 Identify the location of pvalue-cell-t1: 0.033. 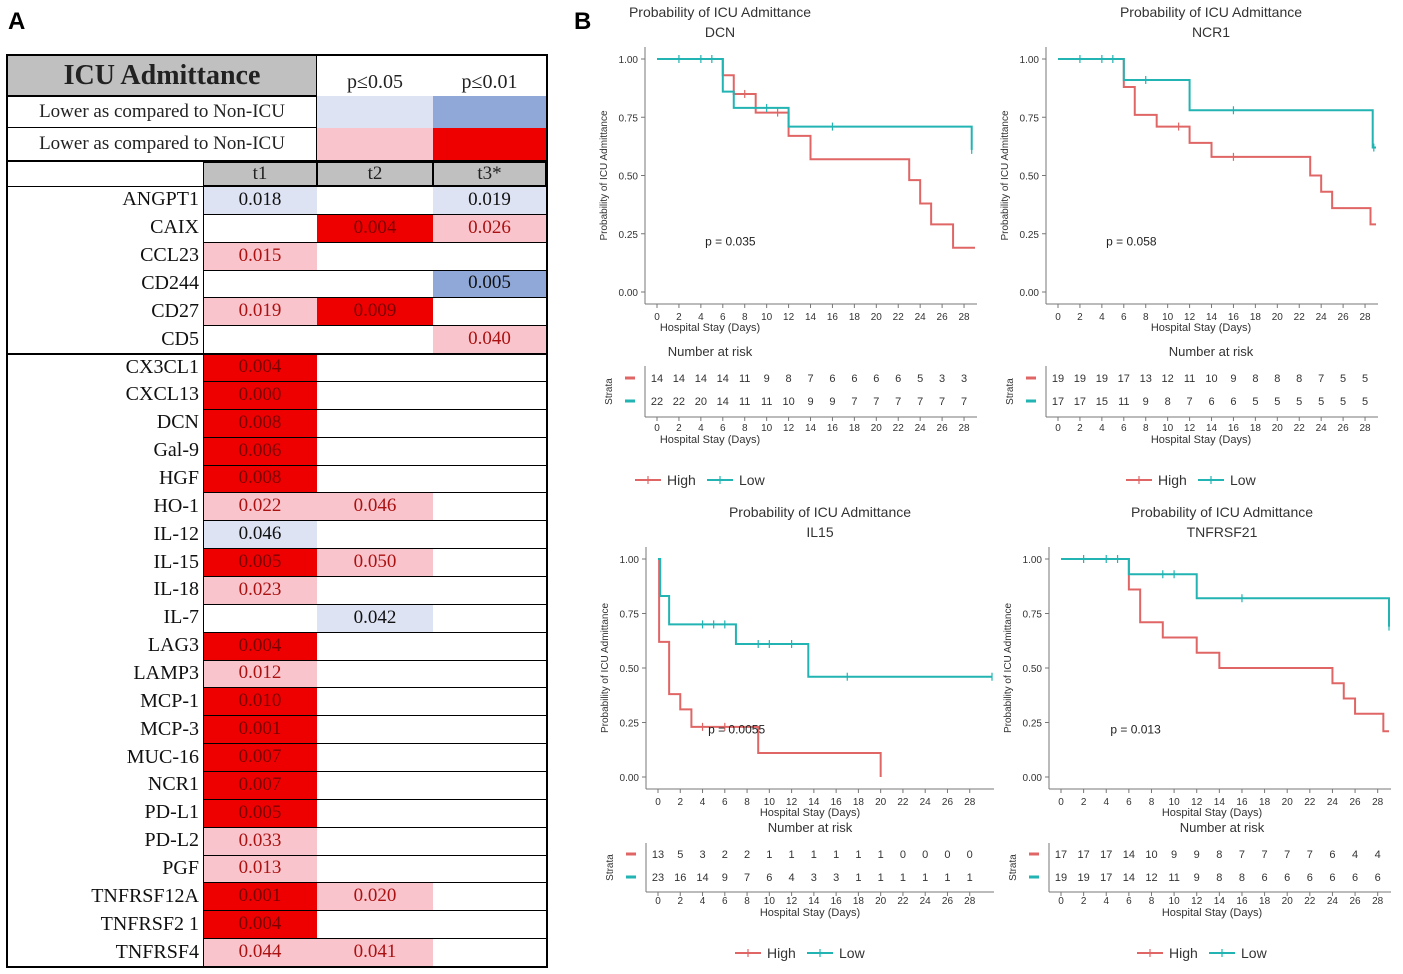
(260, 840).